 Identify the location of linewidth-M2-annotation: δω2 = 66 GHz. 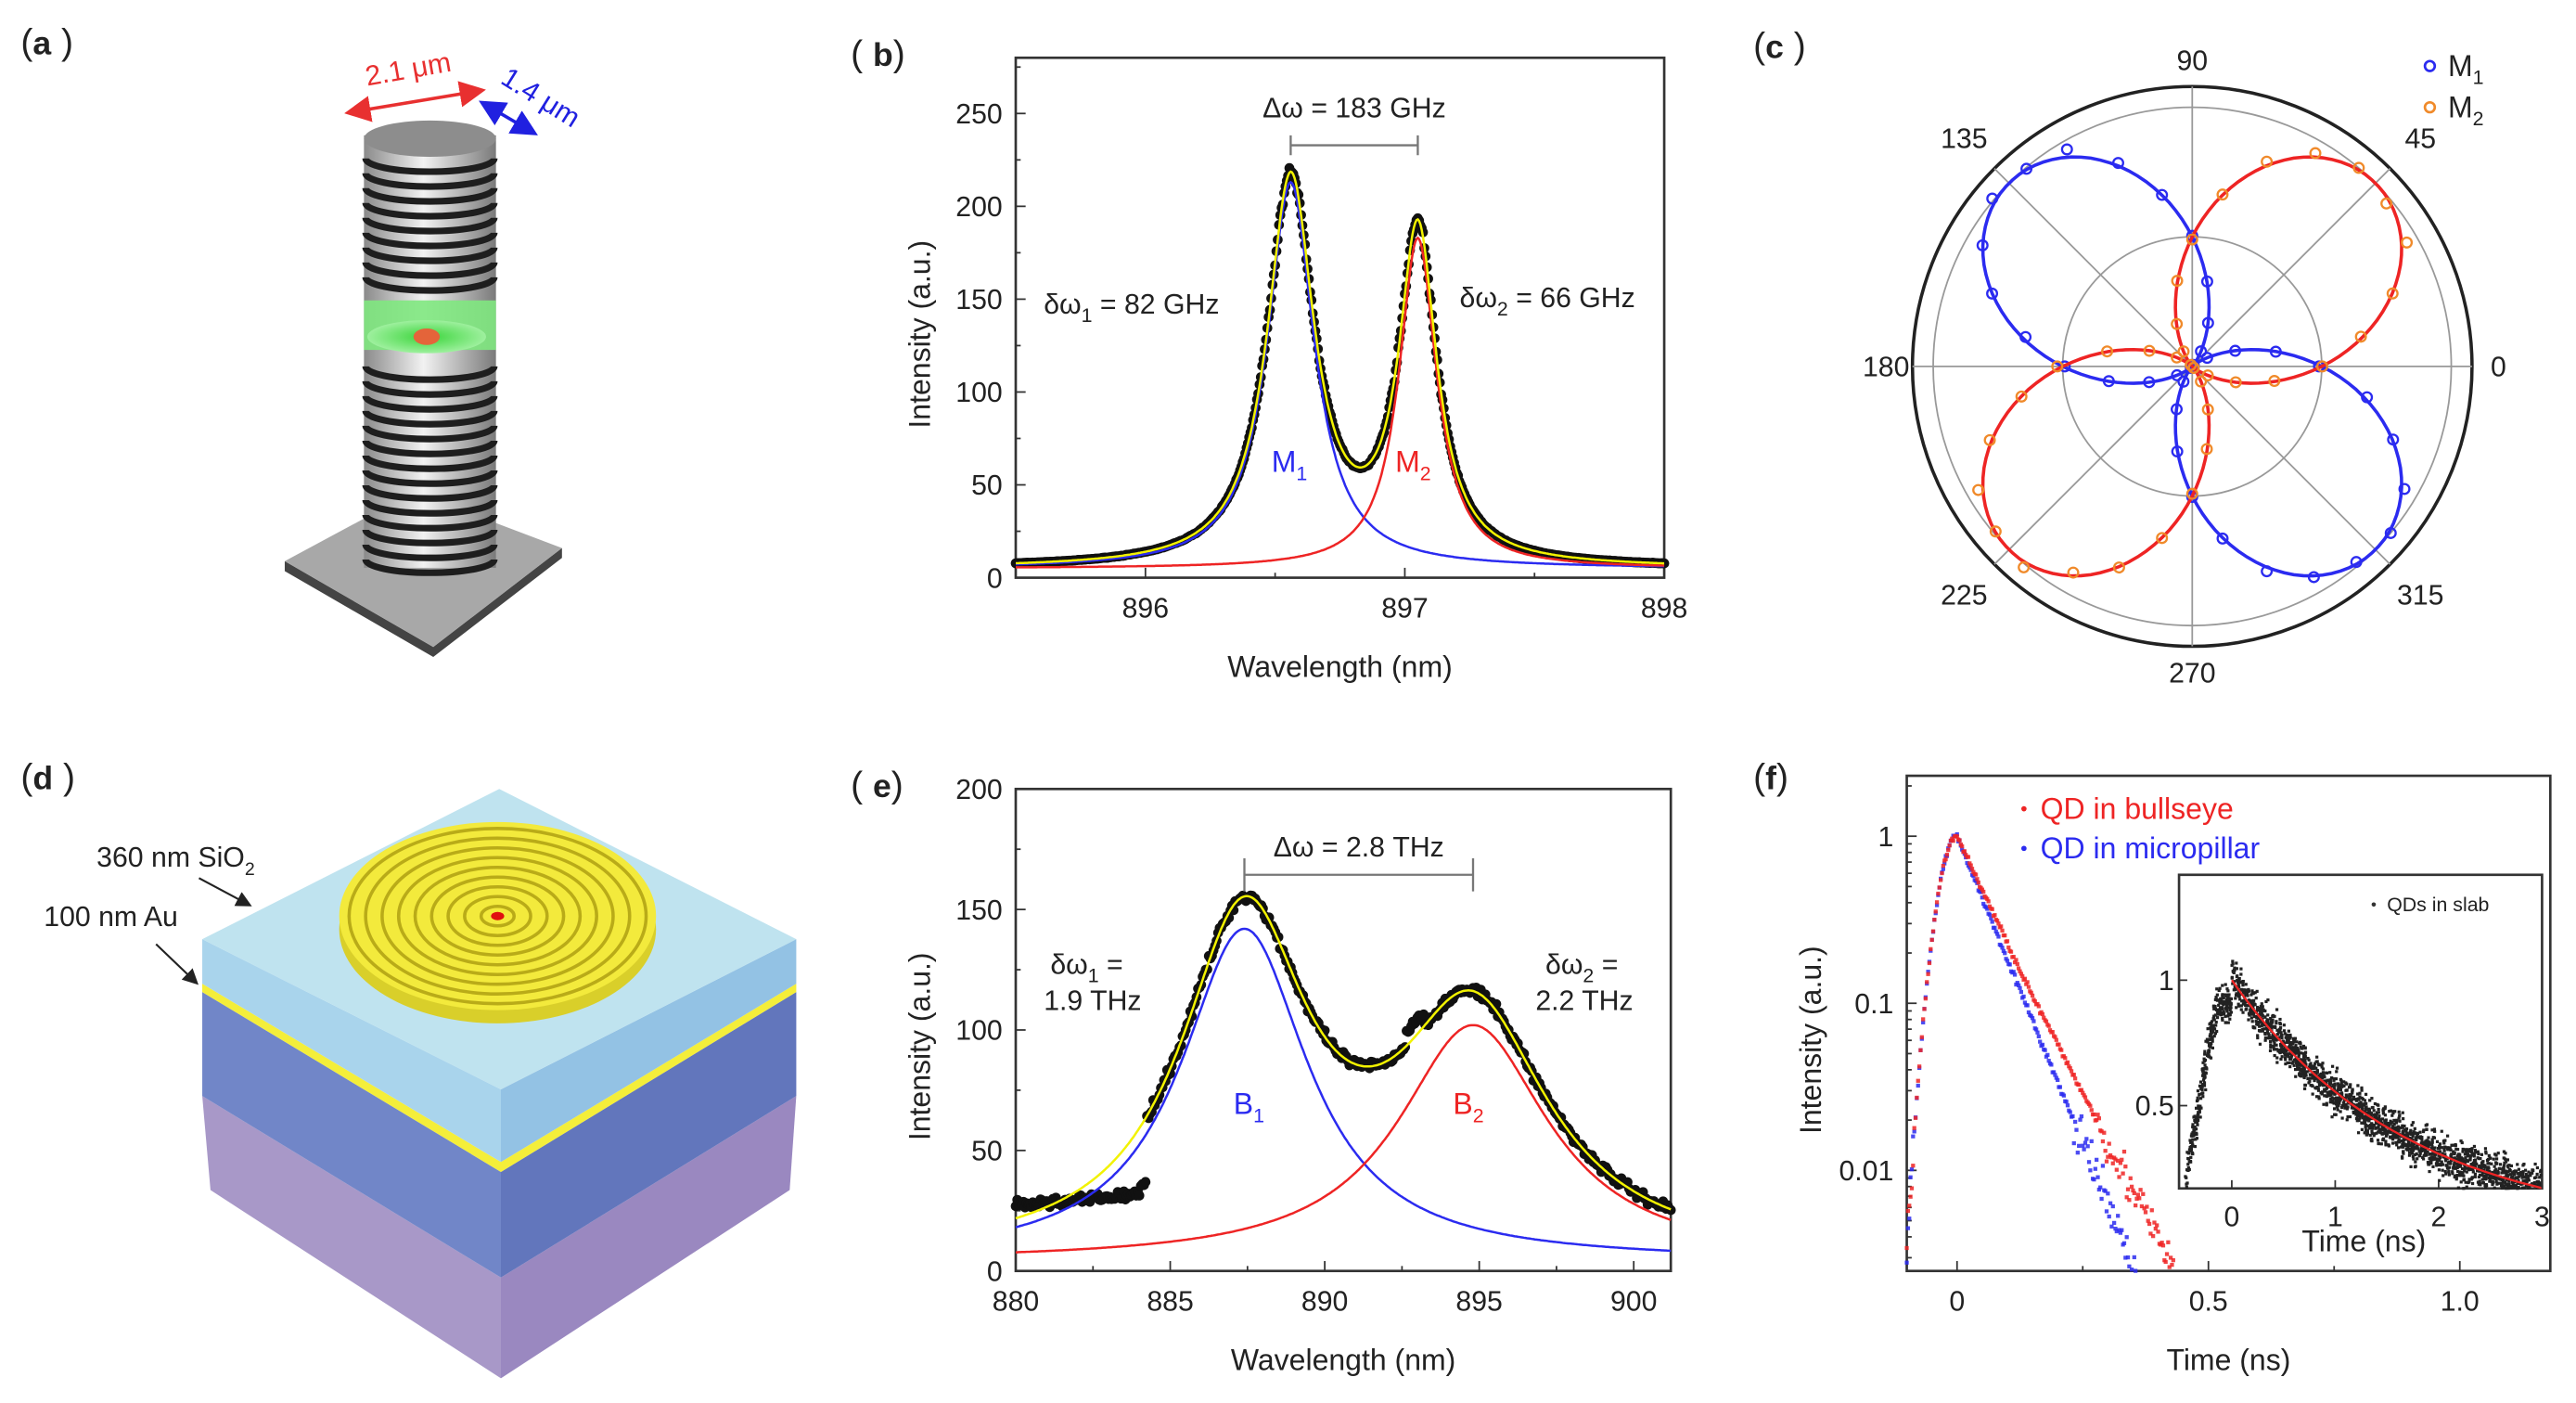
(1546, 301).